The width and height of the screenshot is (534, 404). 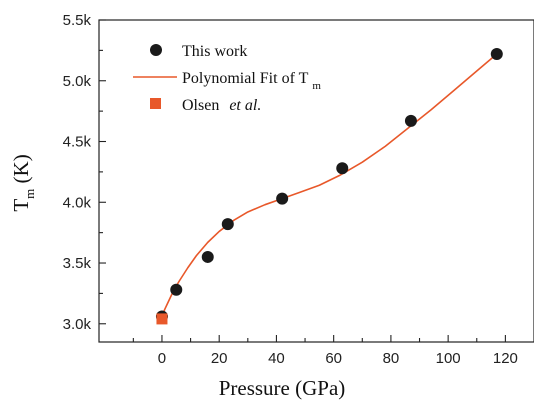 What do you see at coordinates (214, 51) in the screenshot?
I see `legend-label-this-work: This work` at bounding box center [214, 51].